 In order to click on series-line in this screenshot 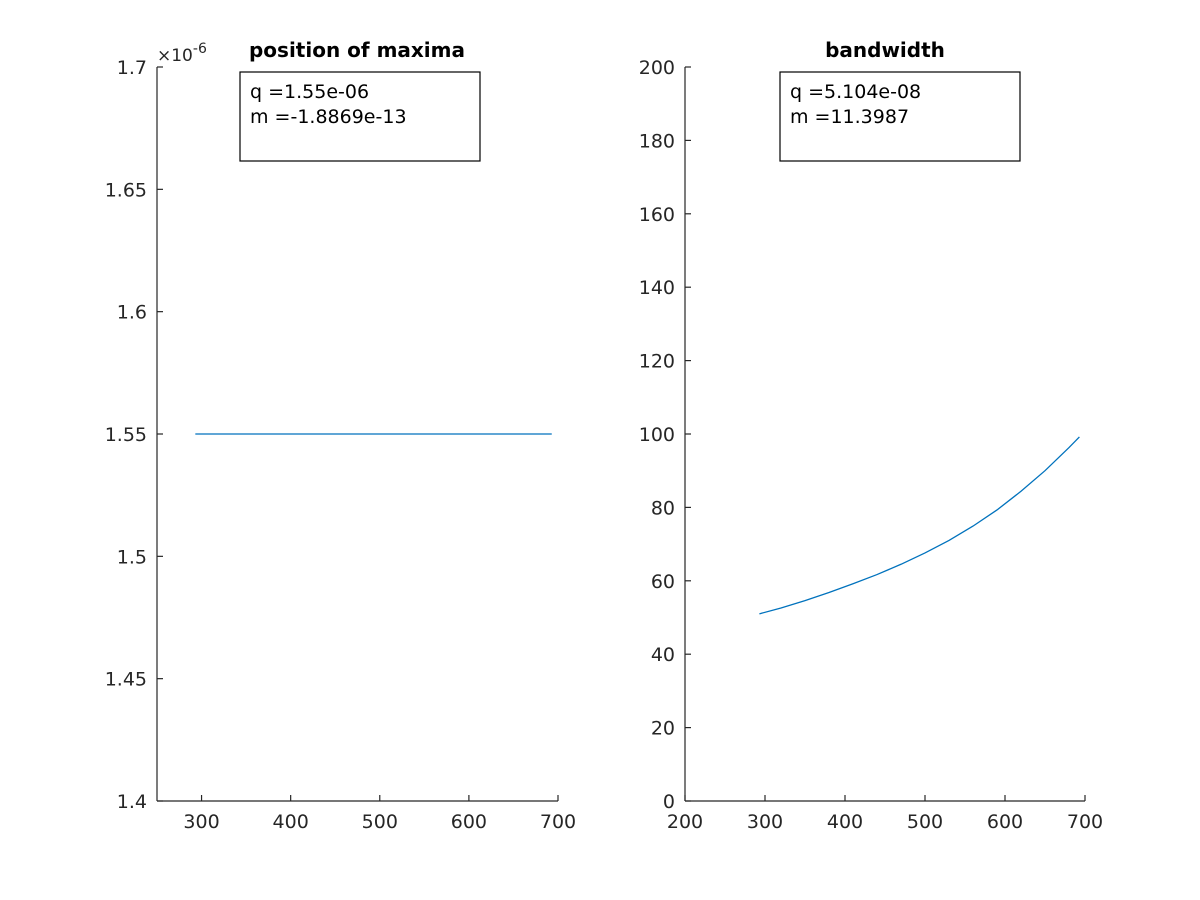, I will do `click(919, 525)`.